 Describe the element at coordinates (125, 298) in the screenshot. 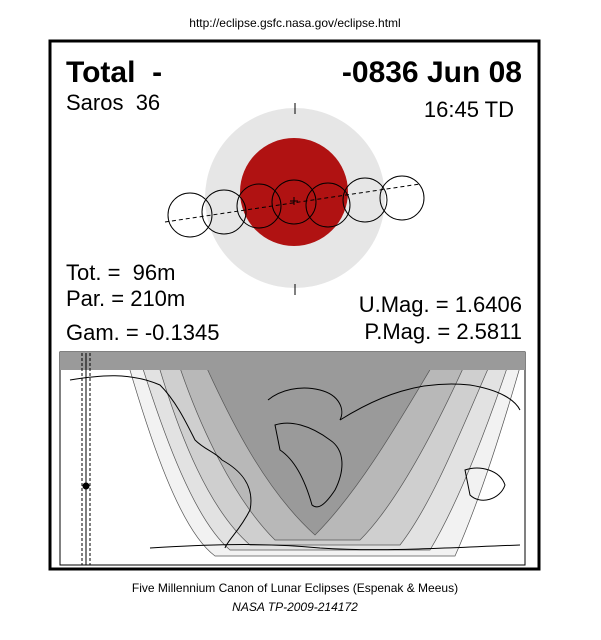

I see `partial-duration: Par. = 210m` at that location.